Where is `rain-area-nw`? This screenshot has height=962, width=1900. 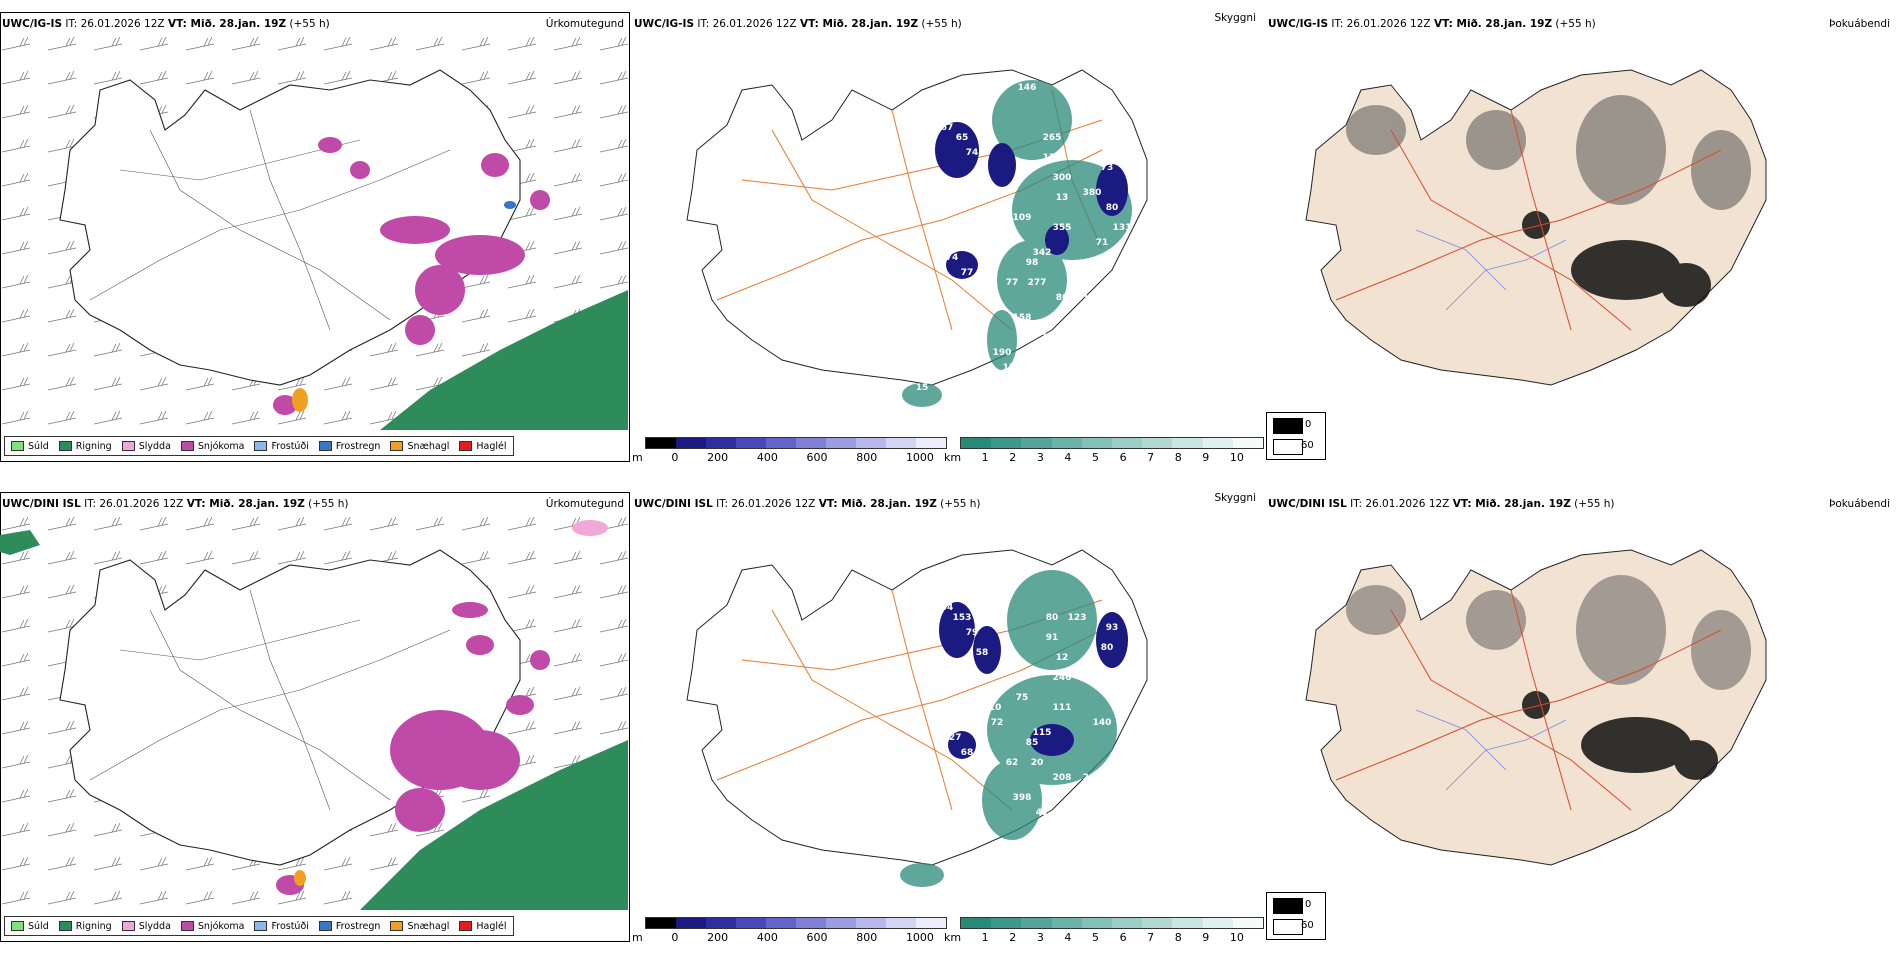
rain-area-nw is located at coordinates (20, 542).